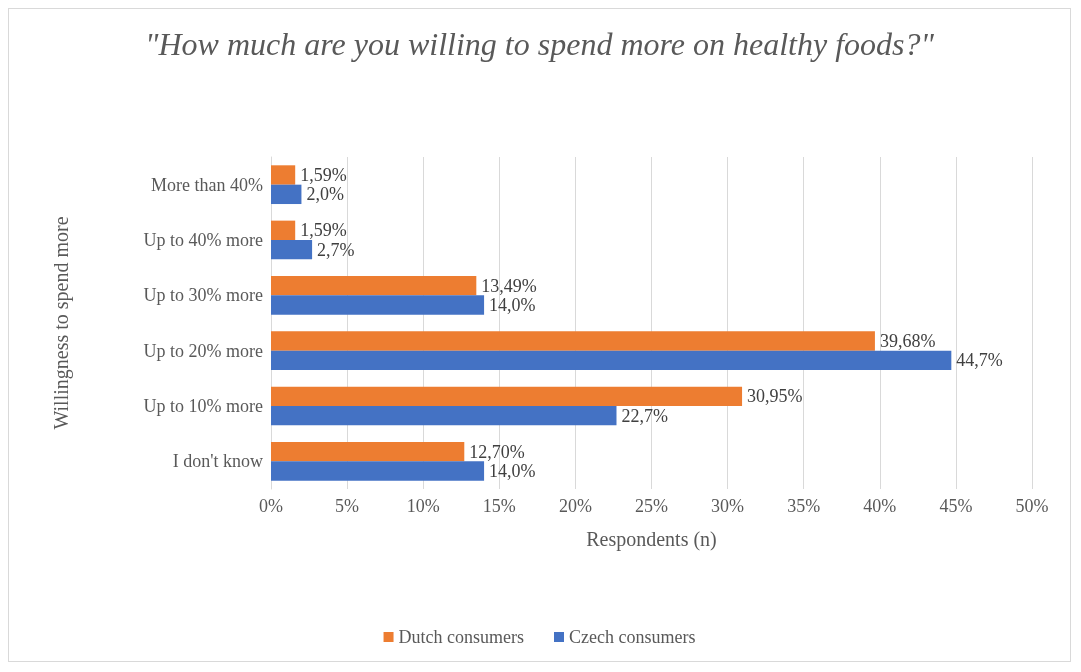  What do you see at coordinates (775, 396) in the screenshot?
I see `data-label: 30,95%` at bounding box center [775, 396].